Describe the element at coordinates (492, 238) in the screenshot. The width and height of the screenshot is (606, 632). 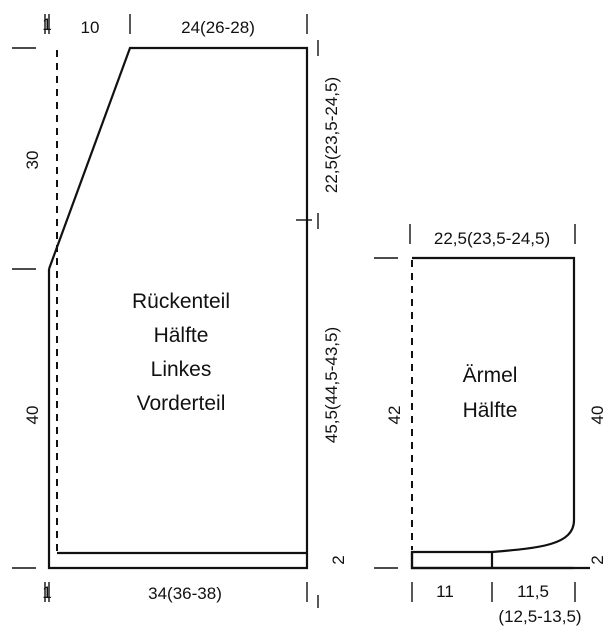
I see `sleeve-top-width: 22,5(23,5-24,5)` at that location.